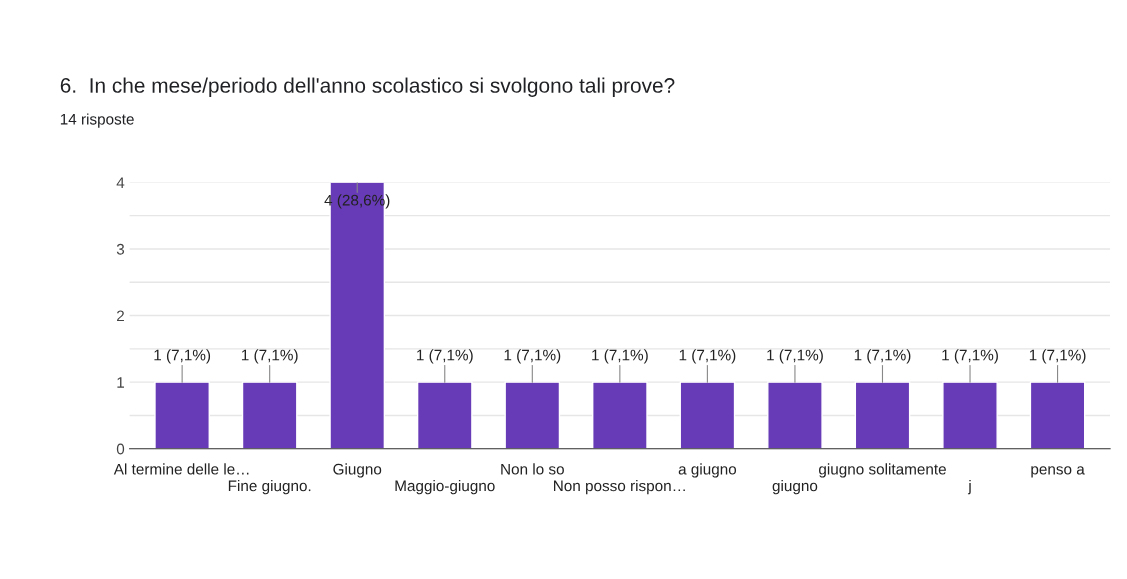 The height and width of the screenshot is (579, 1127). Describe the element at coordinates (1058, 472) in the screenshot. I see `x-tick-label: penso a` at that location.